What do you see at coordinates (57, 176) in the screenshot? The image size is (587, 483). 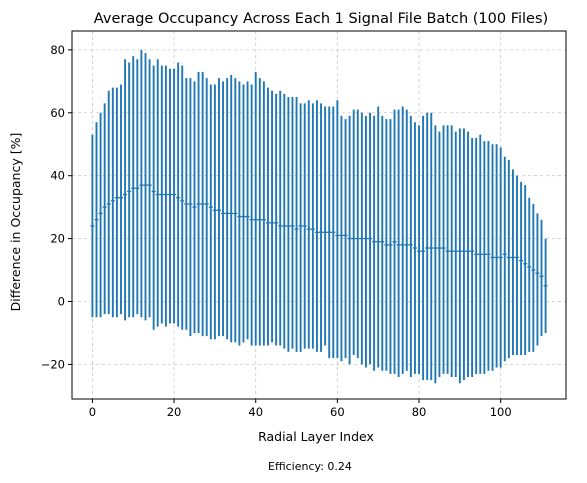 I see `y-tick-label: 40` at bounding box center [57, 176].